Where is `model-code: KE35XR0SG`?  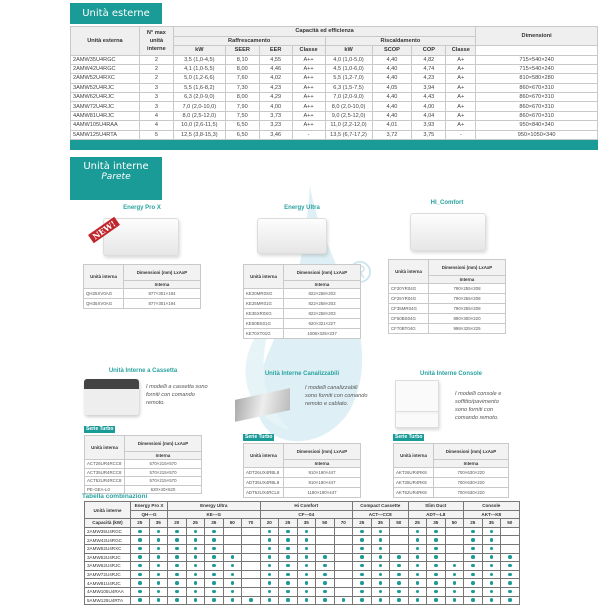 model-code: KE35XR0SG is located at coordinates (263, 313).